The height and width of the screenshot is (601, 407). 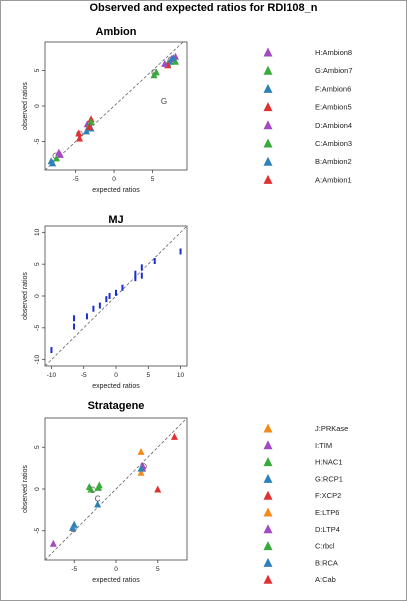 What do you see at coordinates (98, 499) in the screenshot?
I see `annotation-2-0: C` at bounding box center [98, 499].